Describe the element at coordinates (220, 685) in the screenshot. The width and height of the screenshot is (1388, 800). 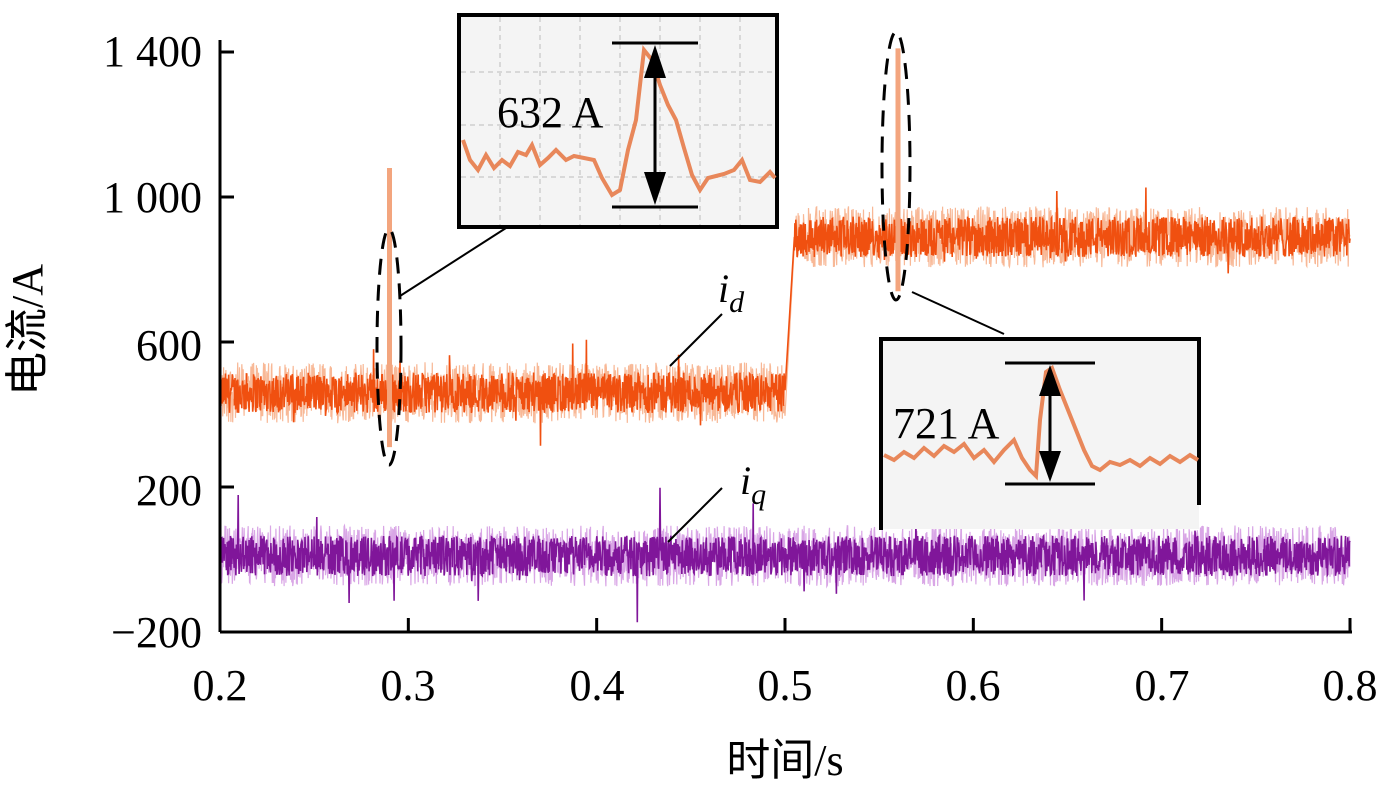
I see `x-tick-label: 0.2` at that location.